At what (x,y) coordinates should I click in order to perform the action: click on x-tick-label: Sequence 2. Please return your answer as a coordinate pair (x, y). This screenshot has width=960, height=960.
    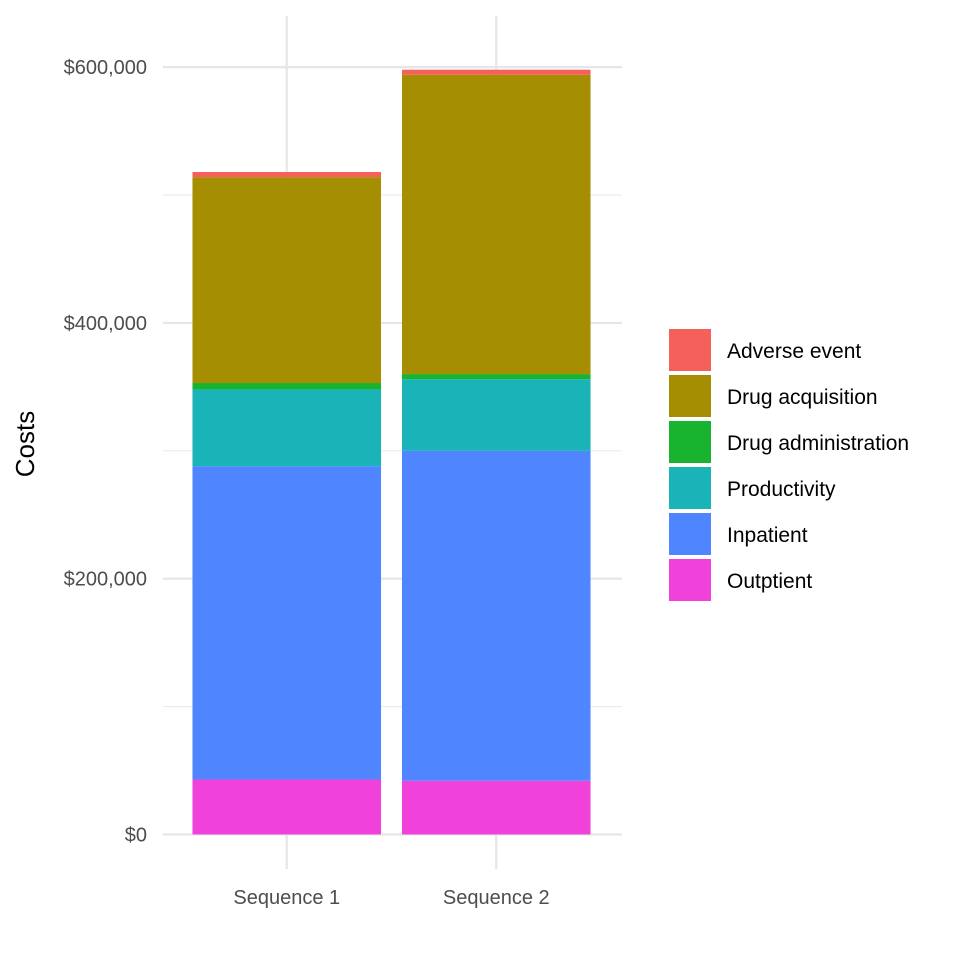
    Looking at the image, I should click on (496, 898).